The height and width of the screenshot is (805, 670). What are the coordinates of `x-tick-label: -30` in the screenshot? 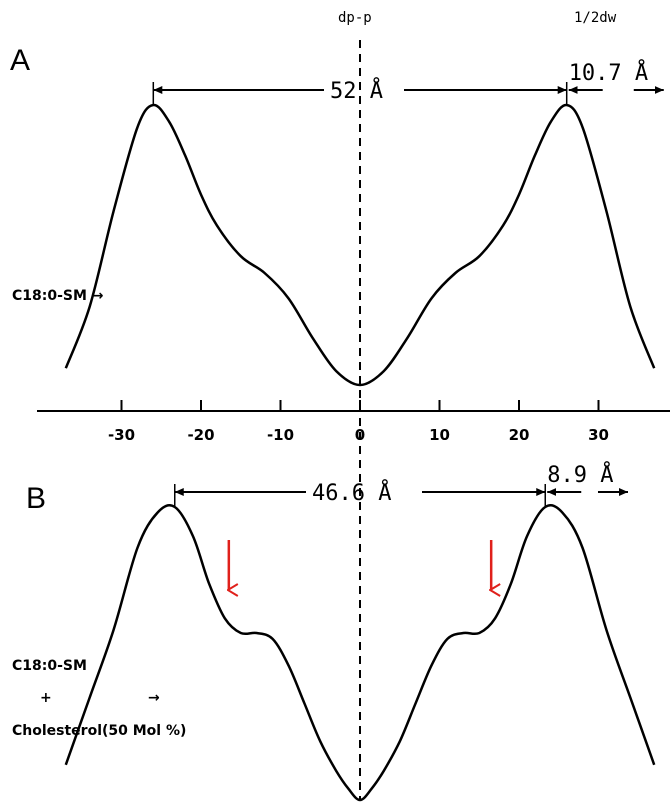 It's located at (121, 435).